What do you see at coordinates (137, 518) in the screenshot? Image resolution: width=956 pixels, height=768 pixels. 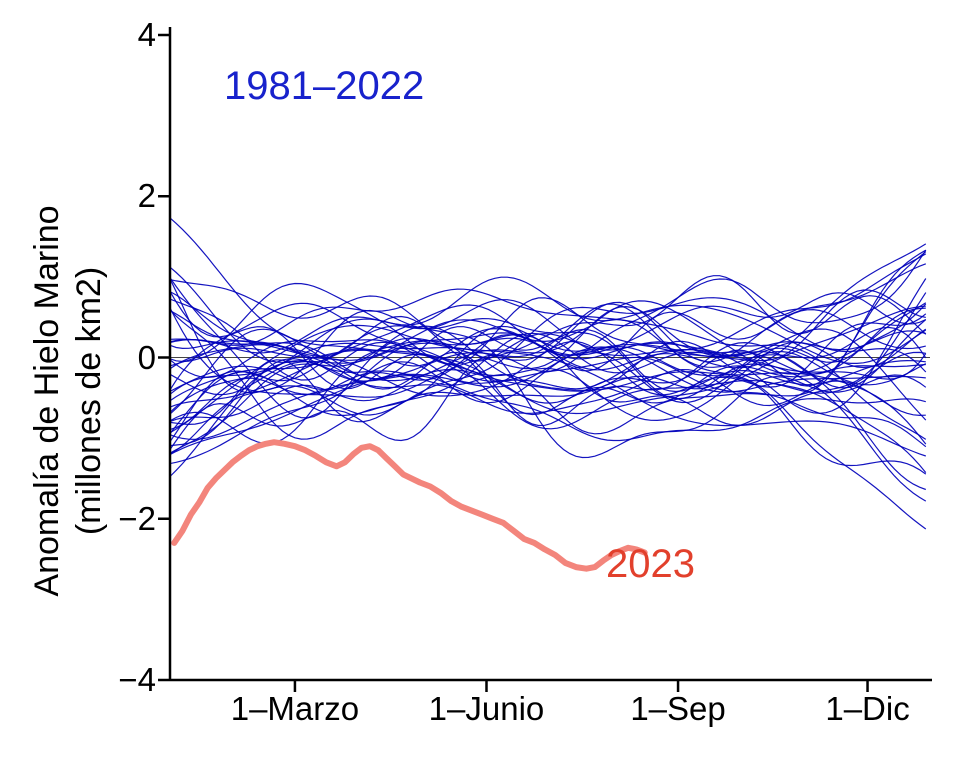 I see `y-tick-label: −2` at bounding box center [137, 518].